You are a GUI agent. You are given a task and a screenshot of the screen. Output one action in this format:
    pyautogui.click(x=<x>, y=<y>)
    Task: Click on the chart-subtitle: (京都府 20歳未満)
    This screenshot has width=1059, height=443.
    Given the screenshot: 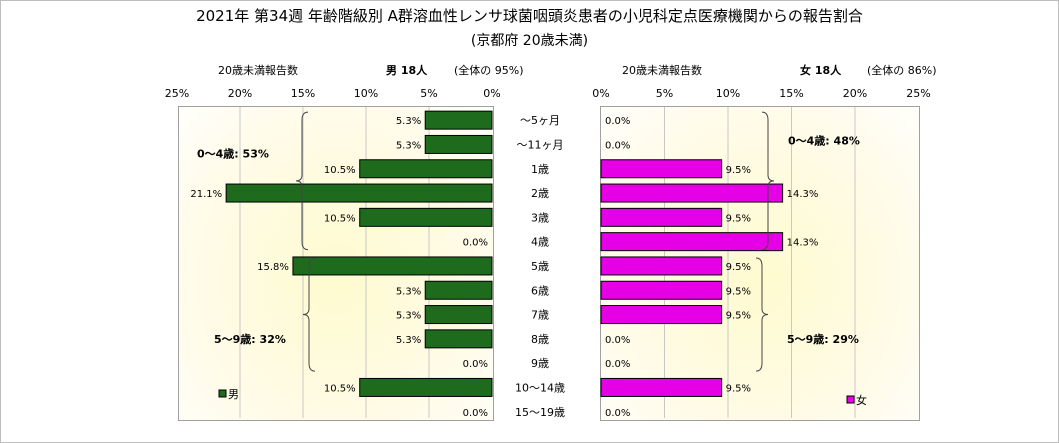 What is the action you would take?
    pyautogui.click(x=529, y=41)
    